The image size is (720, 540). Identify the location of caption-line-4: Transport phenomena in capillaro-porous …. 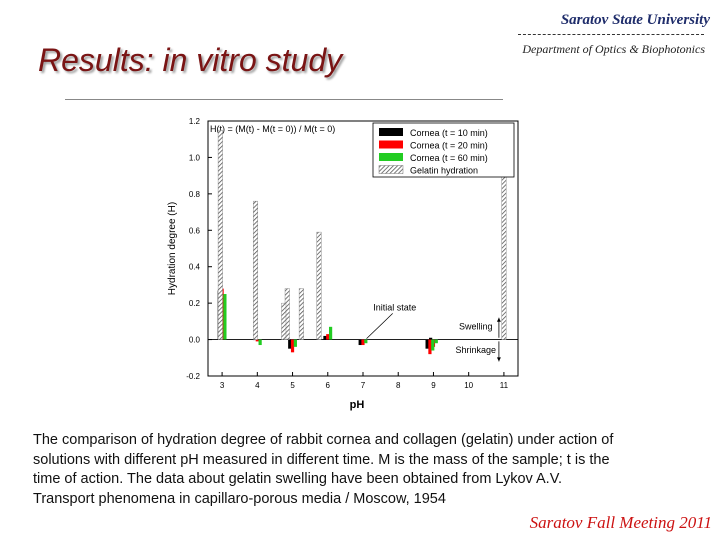
(239, 498).